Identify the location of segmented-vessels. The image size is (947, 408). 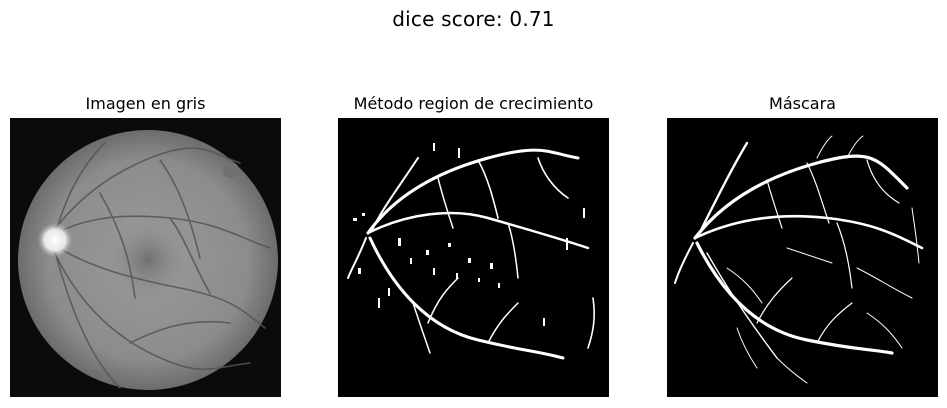
(471, 254).